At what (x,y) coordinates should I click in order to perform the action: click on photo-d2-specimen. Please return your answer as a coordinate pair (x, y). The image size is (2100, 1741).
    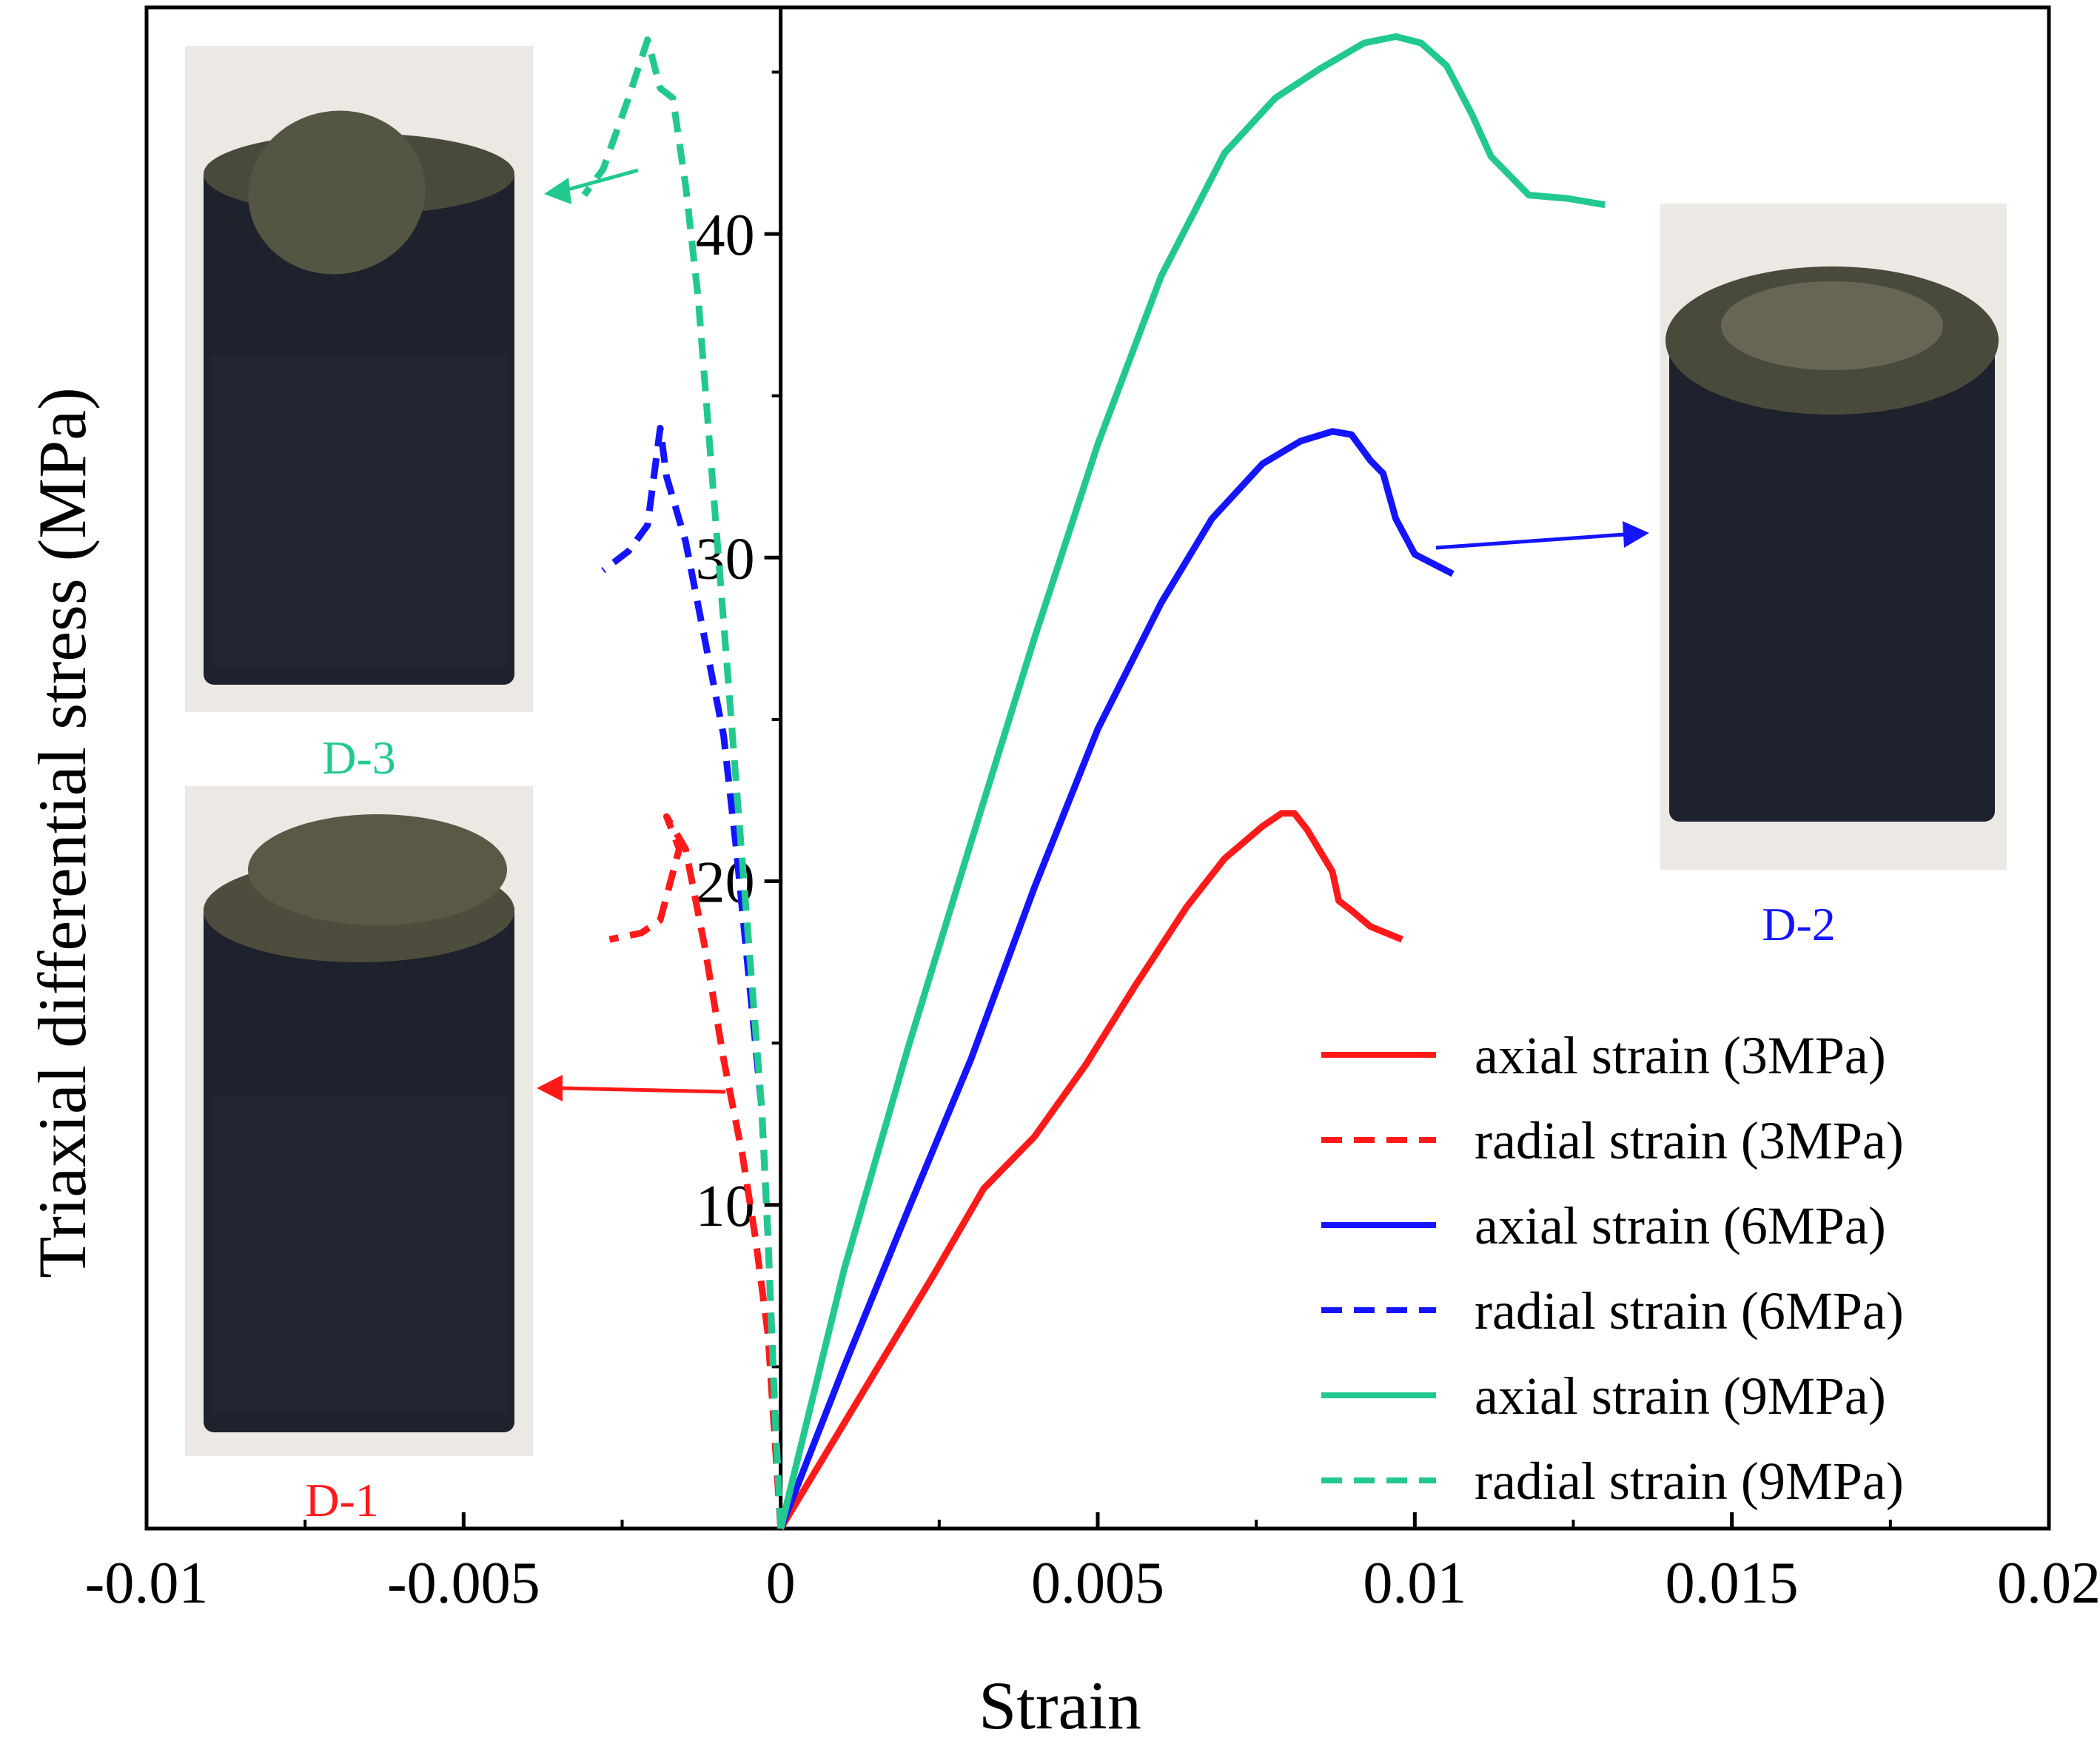
    Looking at the image, I should click on (1833, 537).